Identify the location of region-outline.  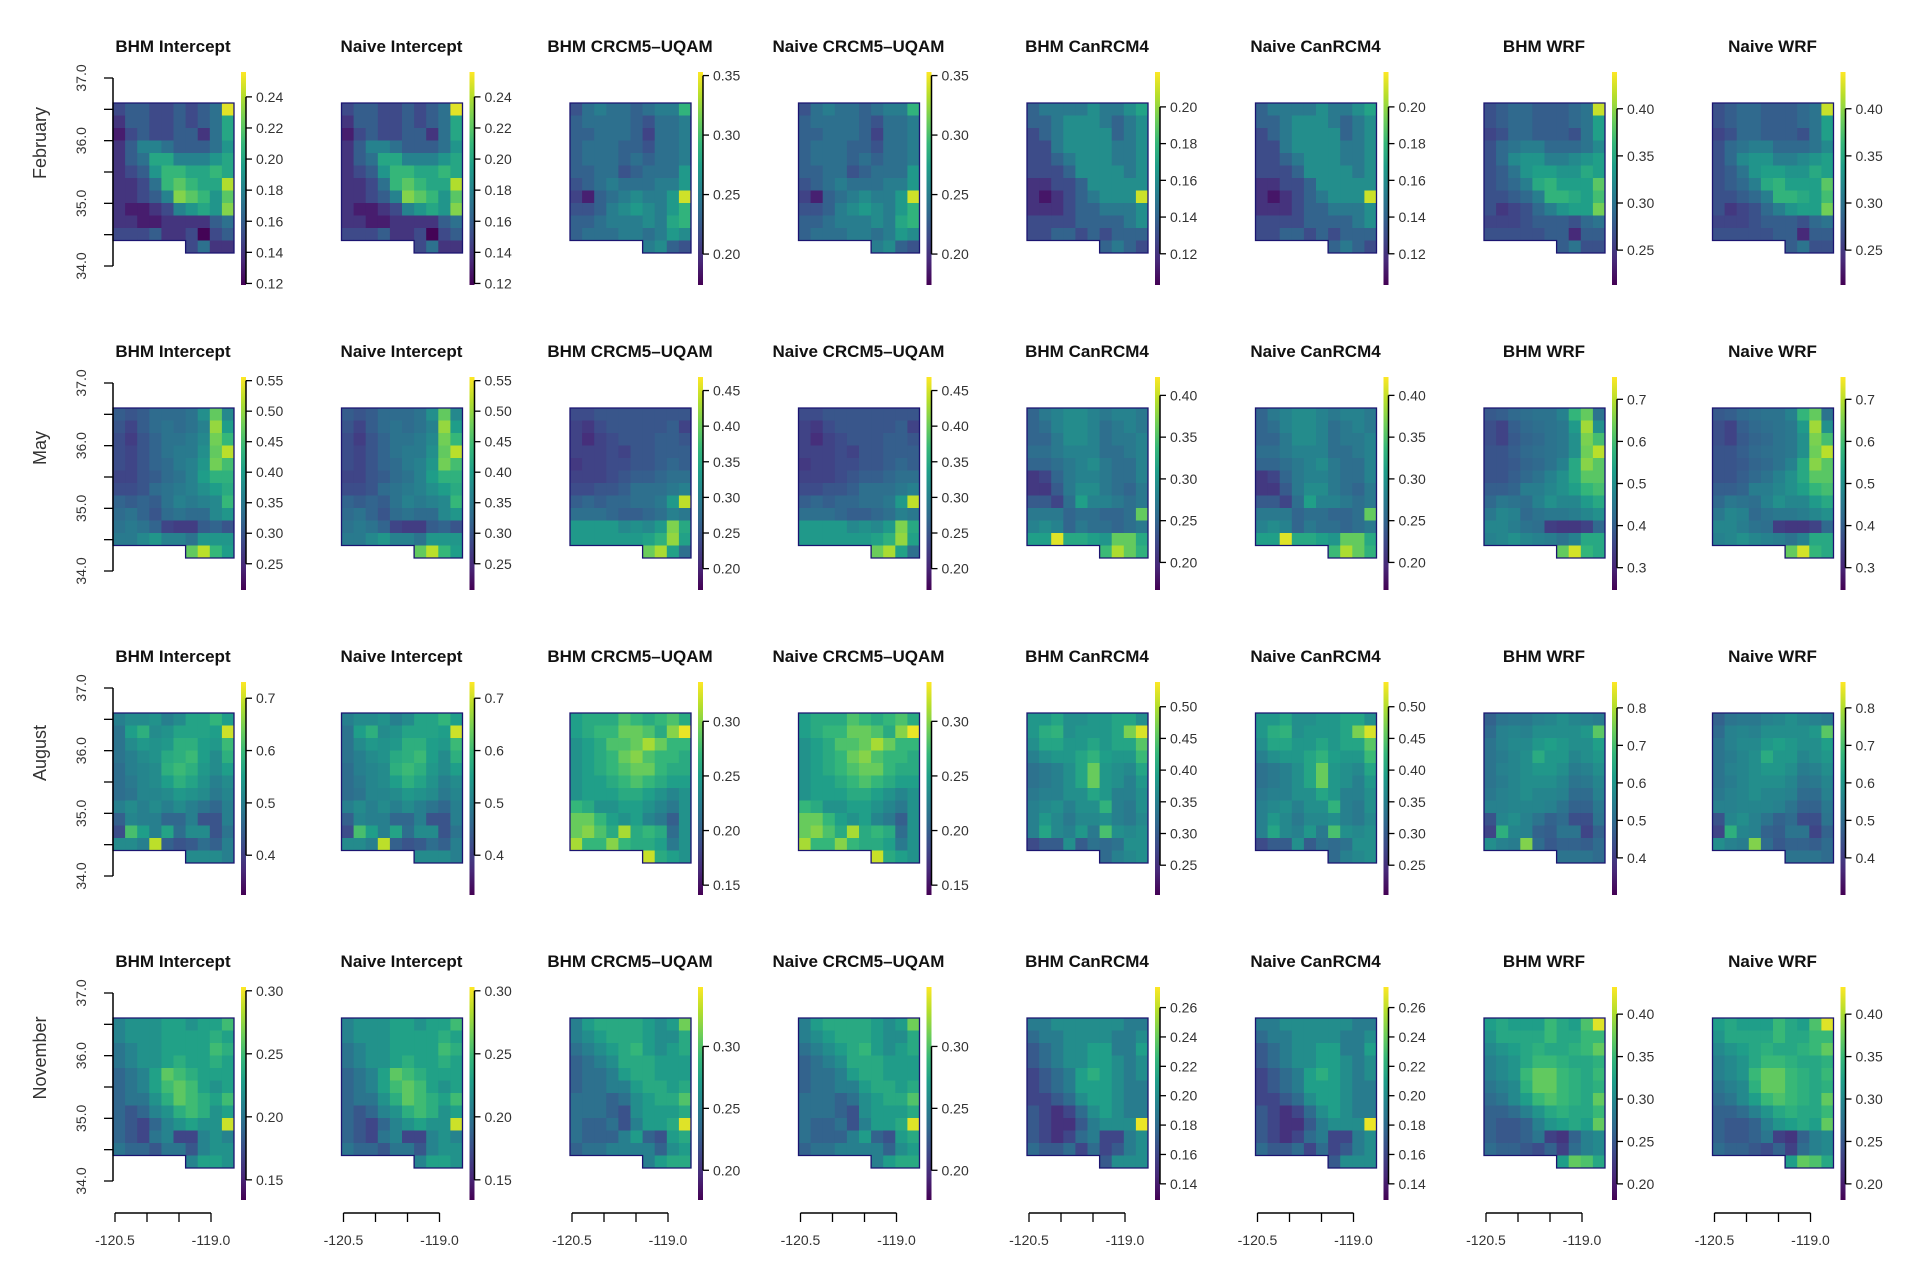
(1773, 483).